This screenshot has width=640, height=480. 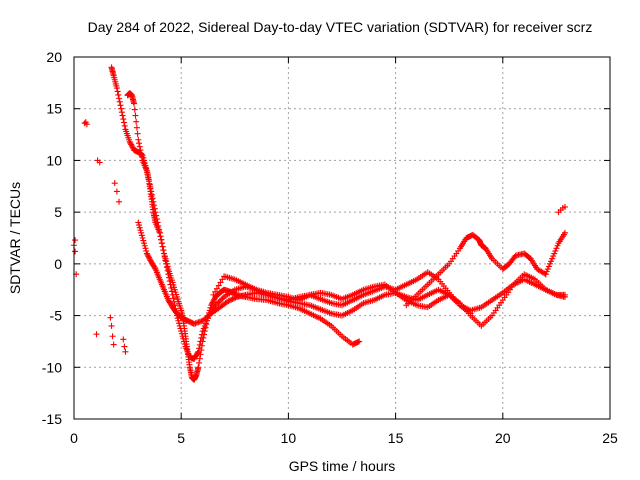 I want to click on x-tick-label: 10, so click(x=289, y=438).